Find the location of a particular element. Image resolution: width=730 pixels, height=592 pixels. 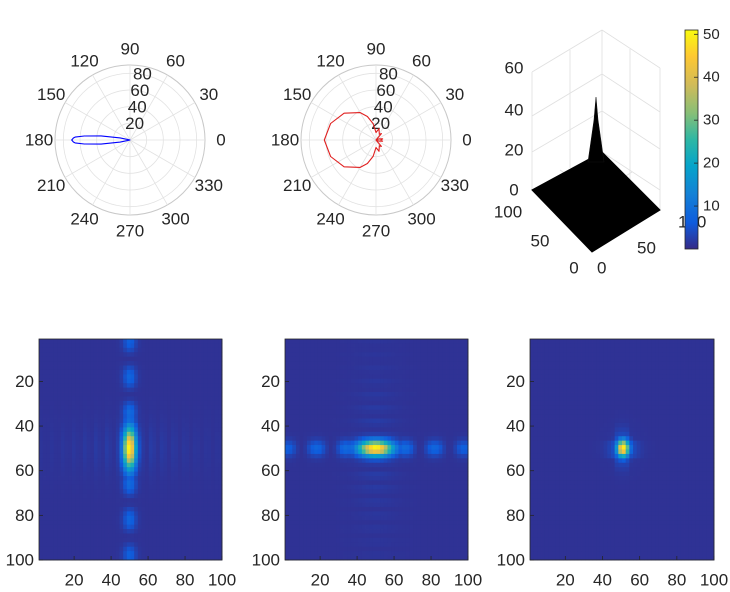

polar-theta-label: 120 is located at coordinates (330, 61).